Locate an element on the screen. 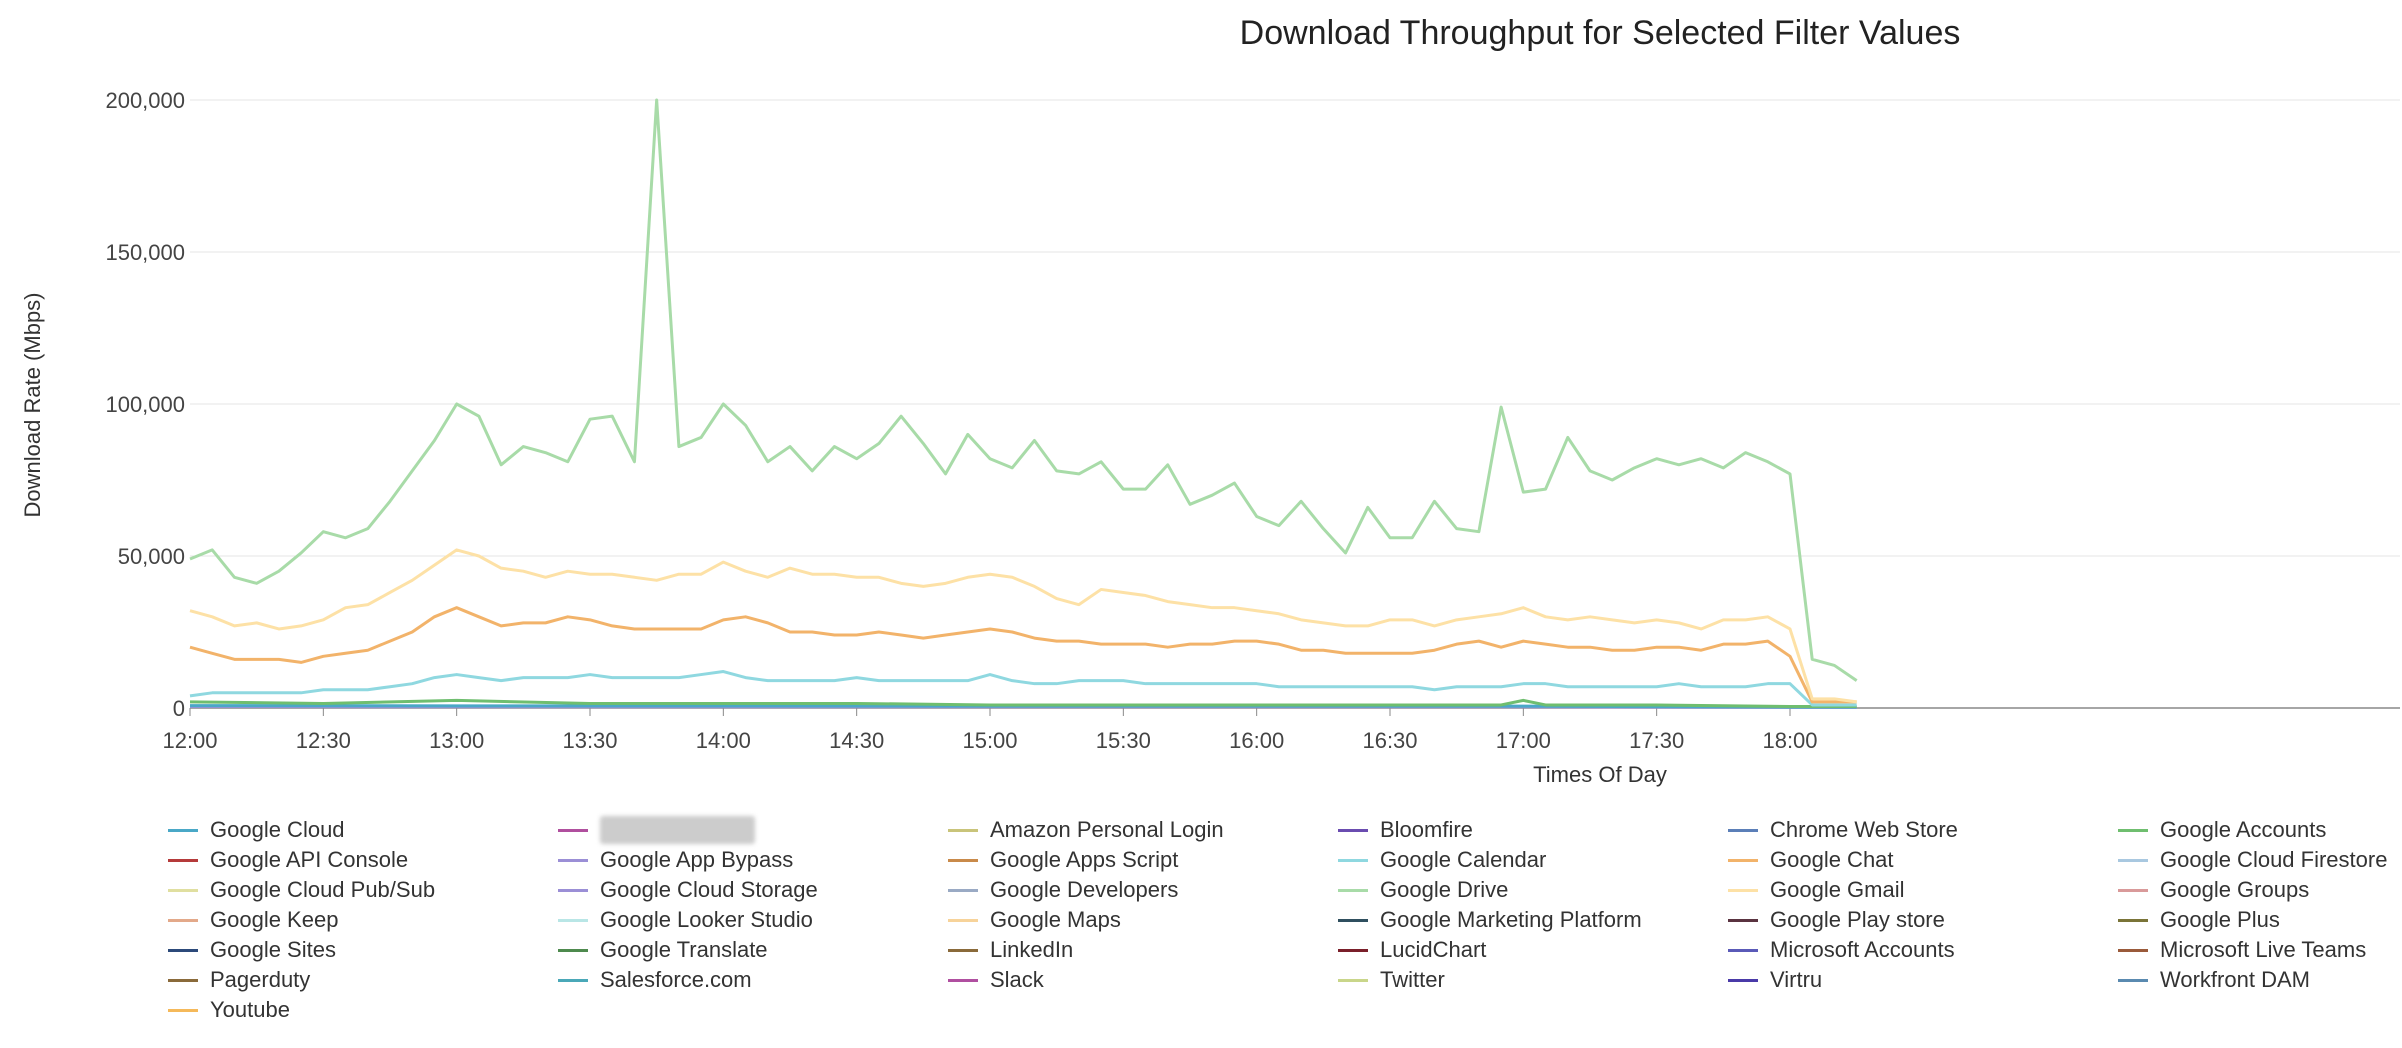 The width and height of the screenshot is (2402, 1048). legend-item: Google Accounts is located at coordinates (2260, 830).